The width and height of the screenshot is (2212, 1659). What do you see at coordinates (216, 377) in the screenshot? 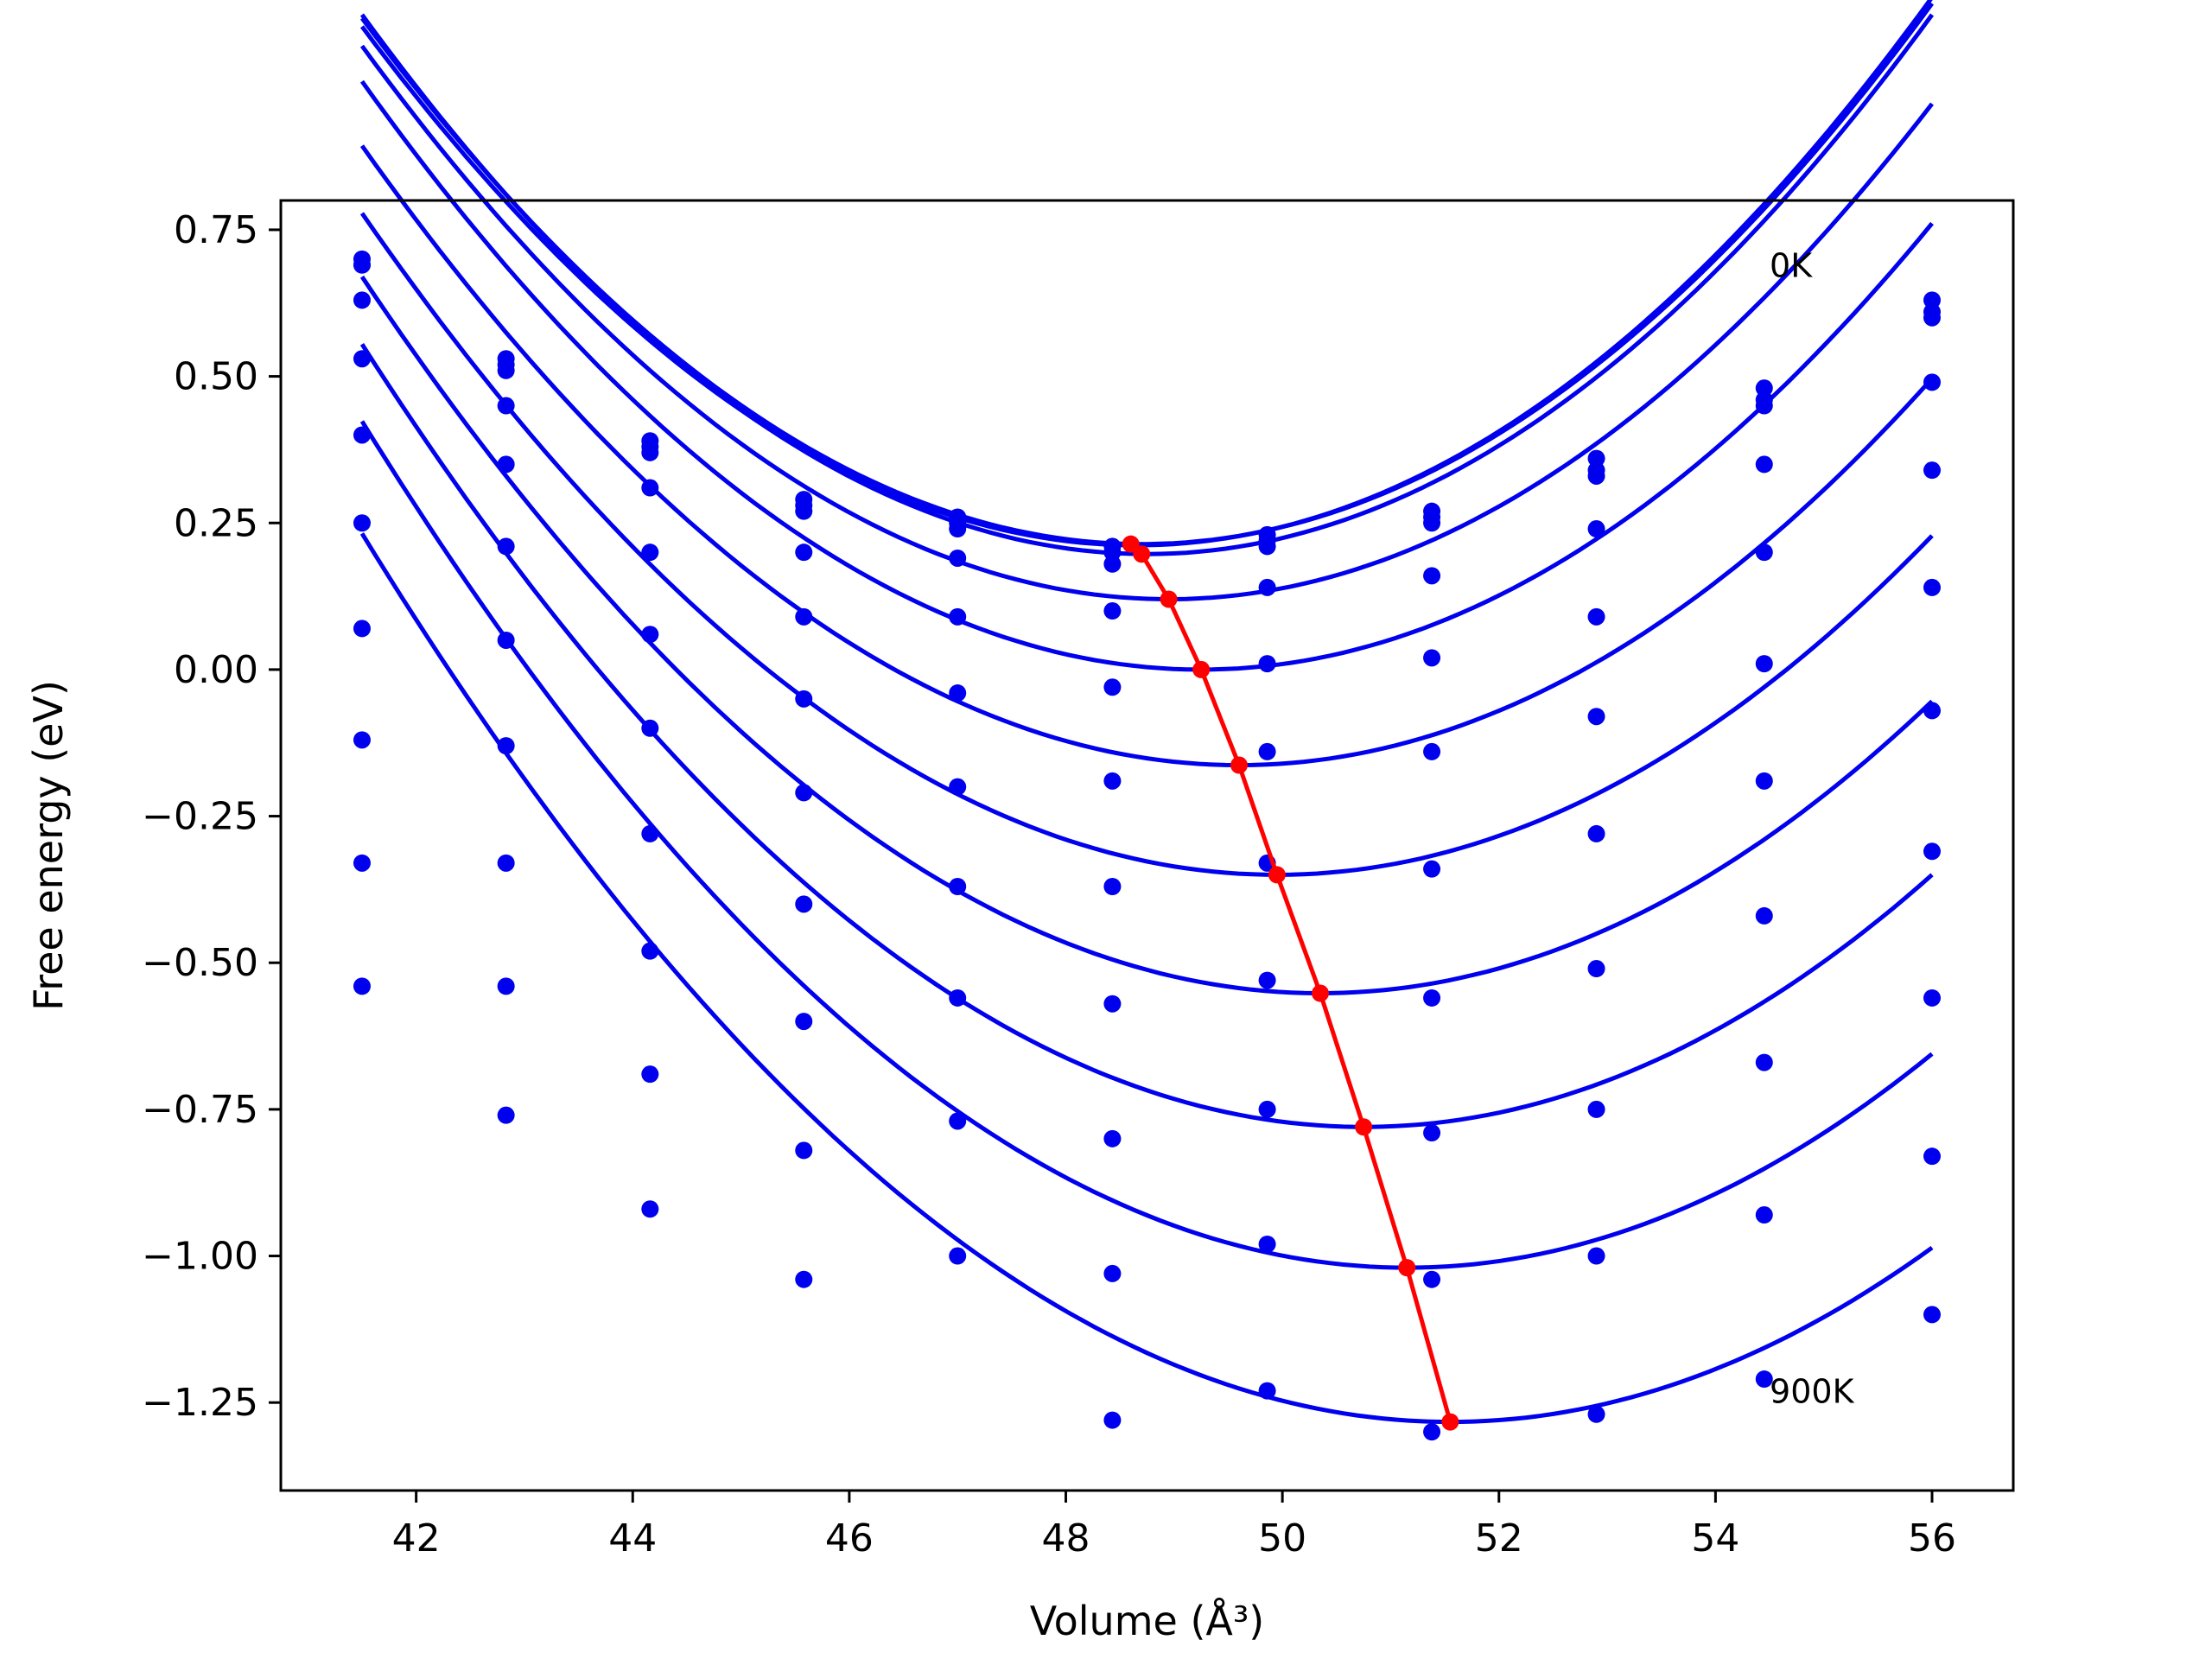
I see `y-tick-label: 0.50` at bounding box center [216, 377].